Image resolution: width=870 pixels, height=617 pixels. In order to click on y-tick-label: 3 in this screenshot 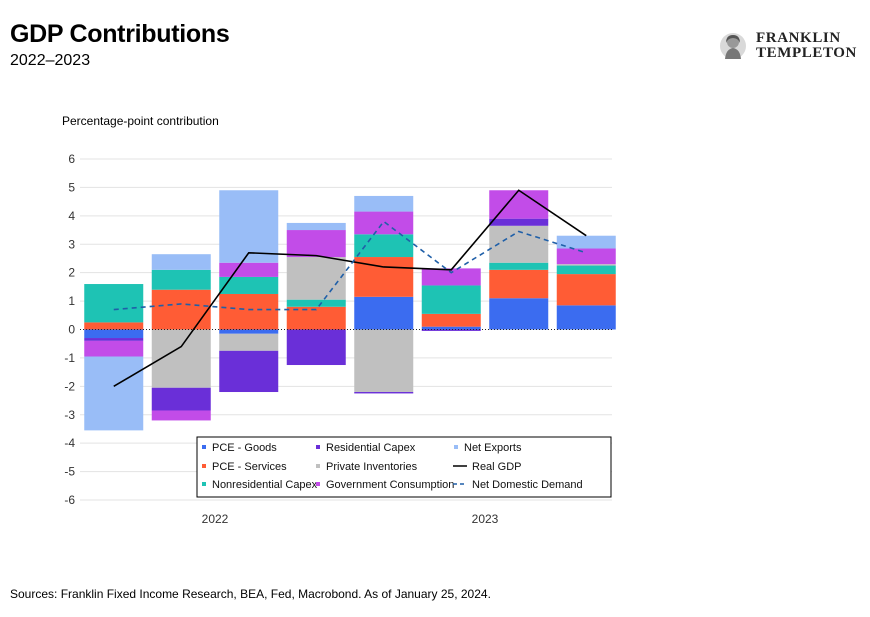, I will do `click(71, 244)`.